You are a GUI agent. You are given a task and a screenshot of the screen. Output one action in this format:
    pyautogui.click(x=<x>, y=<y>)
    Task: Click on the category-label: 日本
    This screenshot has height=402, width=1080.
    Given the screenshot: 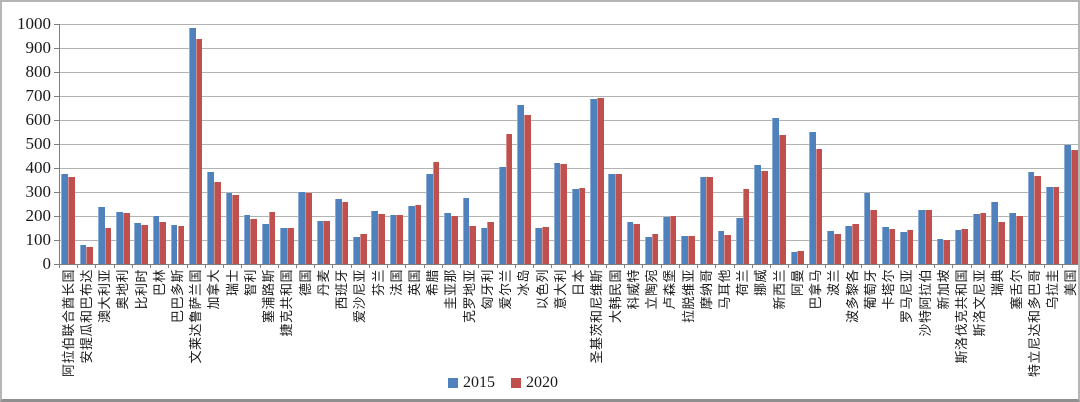 What is the action you would take?
    pyautogui.click(x=579, y=283)
    